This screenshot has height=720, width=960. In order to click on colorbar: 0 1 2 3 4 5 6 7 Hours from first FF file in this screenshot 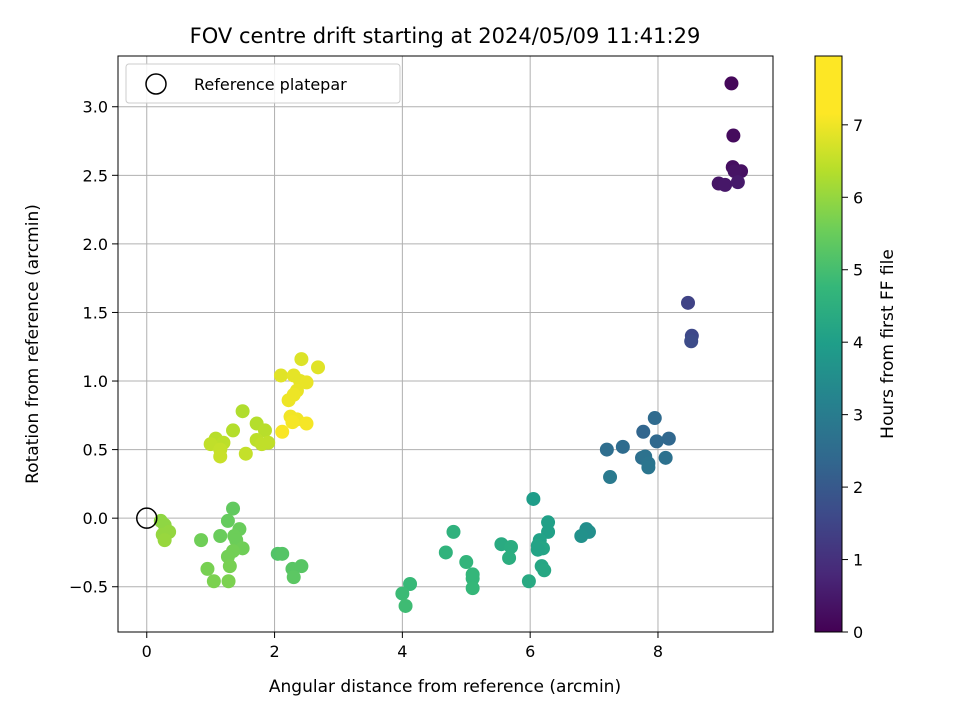, I will do `click(856, 348)`.